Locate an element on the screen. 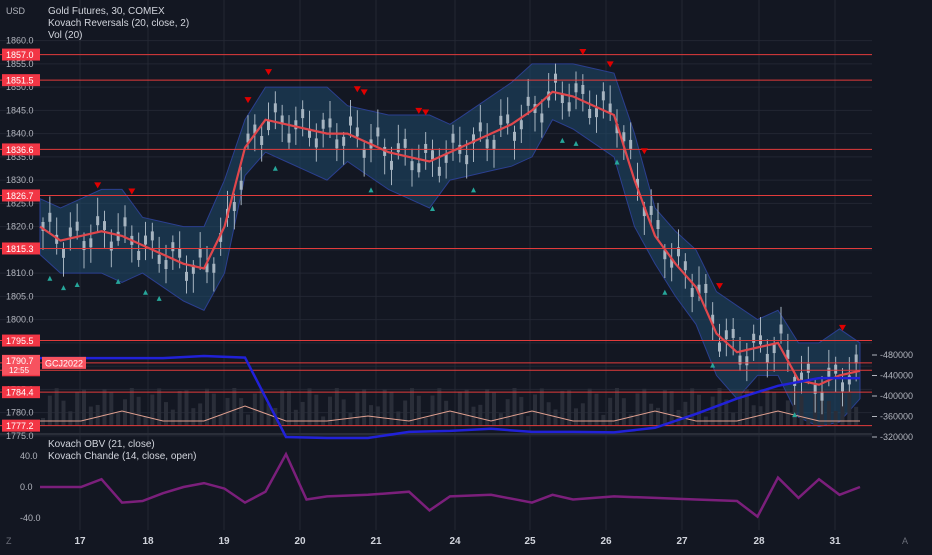  level-label: 1857.0 is located at coordinates (20, 55).